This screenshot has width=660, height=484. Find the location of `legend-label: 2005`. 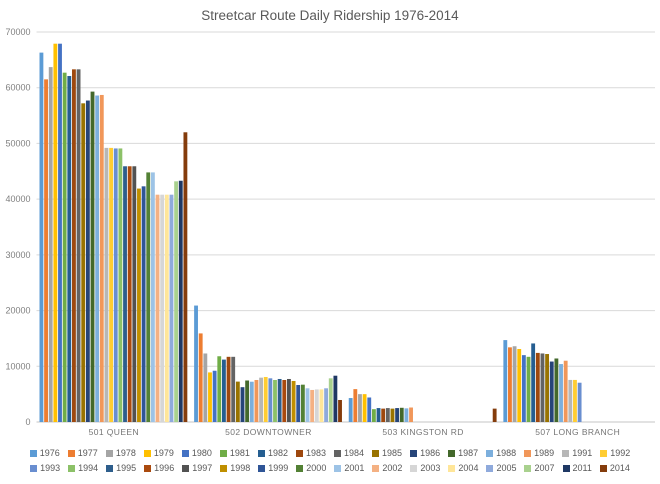

legend-label: 2005 is located at coordinates (506, 468).